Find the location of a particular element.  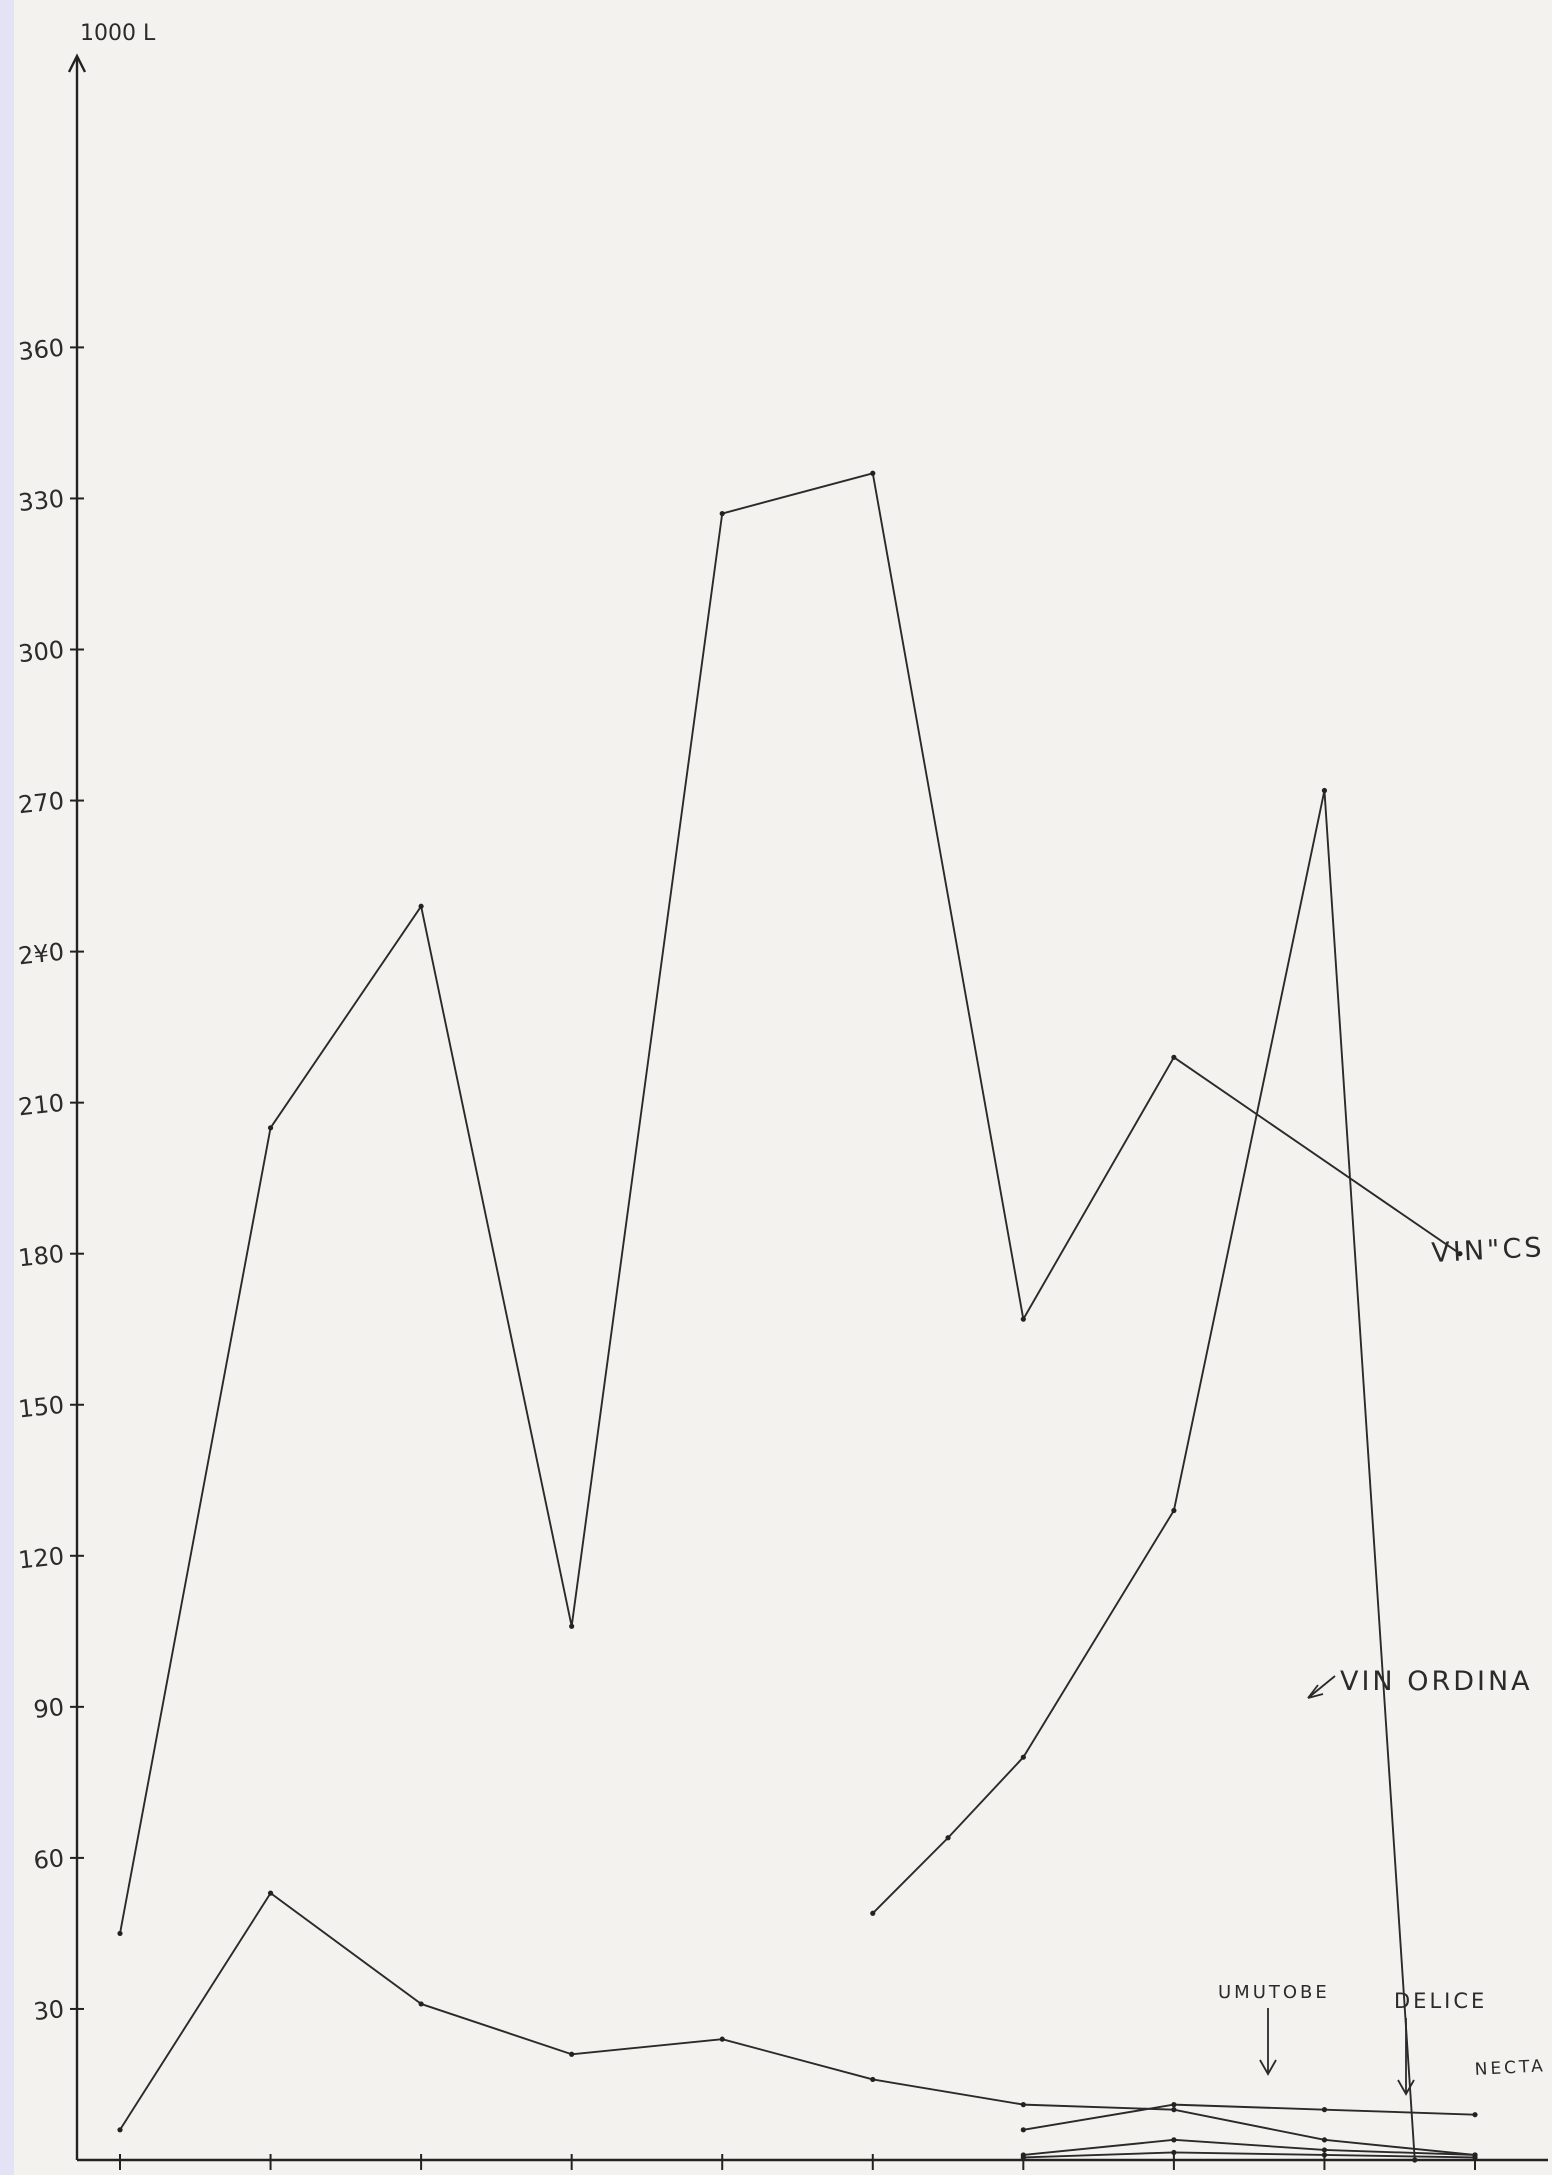

y-tick-label: 2¥0 is located at coordinates (41, 954).